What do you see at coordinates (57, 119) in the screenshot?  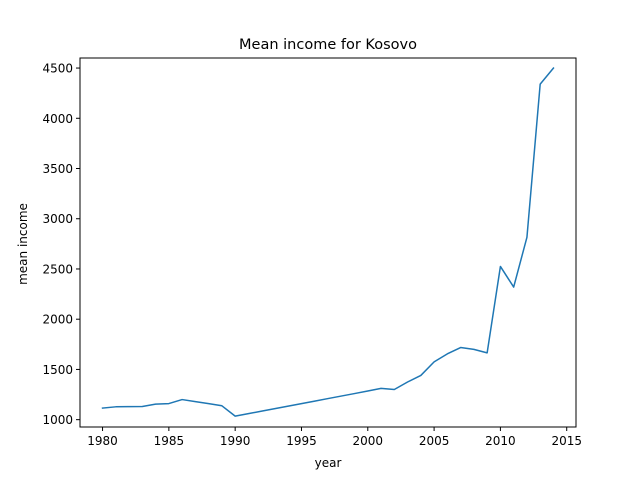 I see `y-tick-label: 4000` at bounding box center [57, 119].